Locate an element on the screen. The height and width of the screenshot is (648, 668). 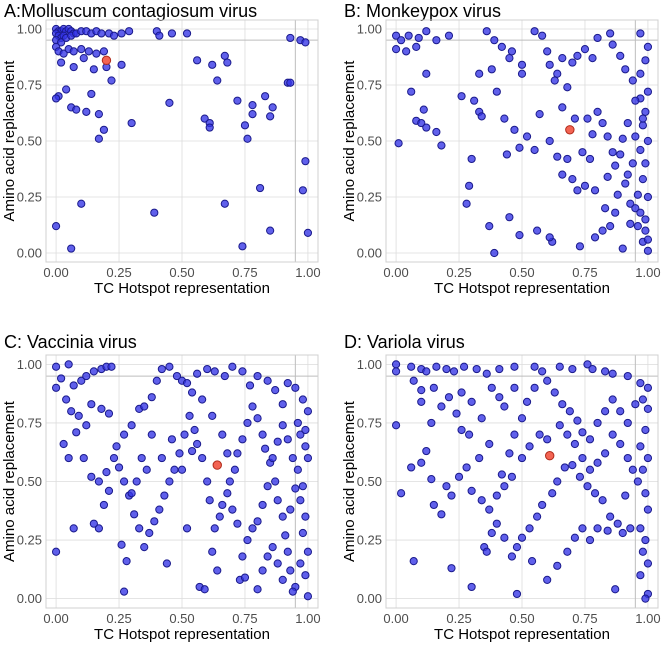
panel-title: B: Monkeypox virus is located at coordinates (422, 11).